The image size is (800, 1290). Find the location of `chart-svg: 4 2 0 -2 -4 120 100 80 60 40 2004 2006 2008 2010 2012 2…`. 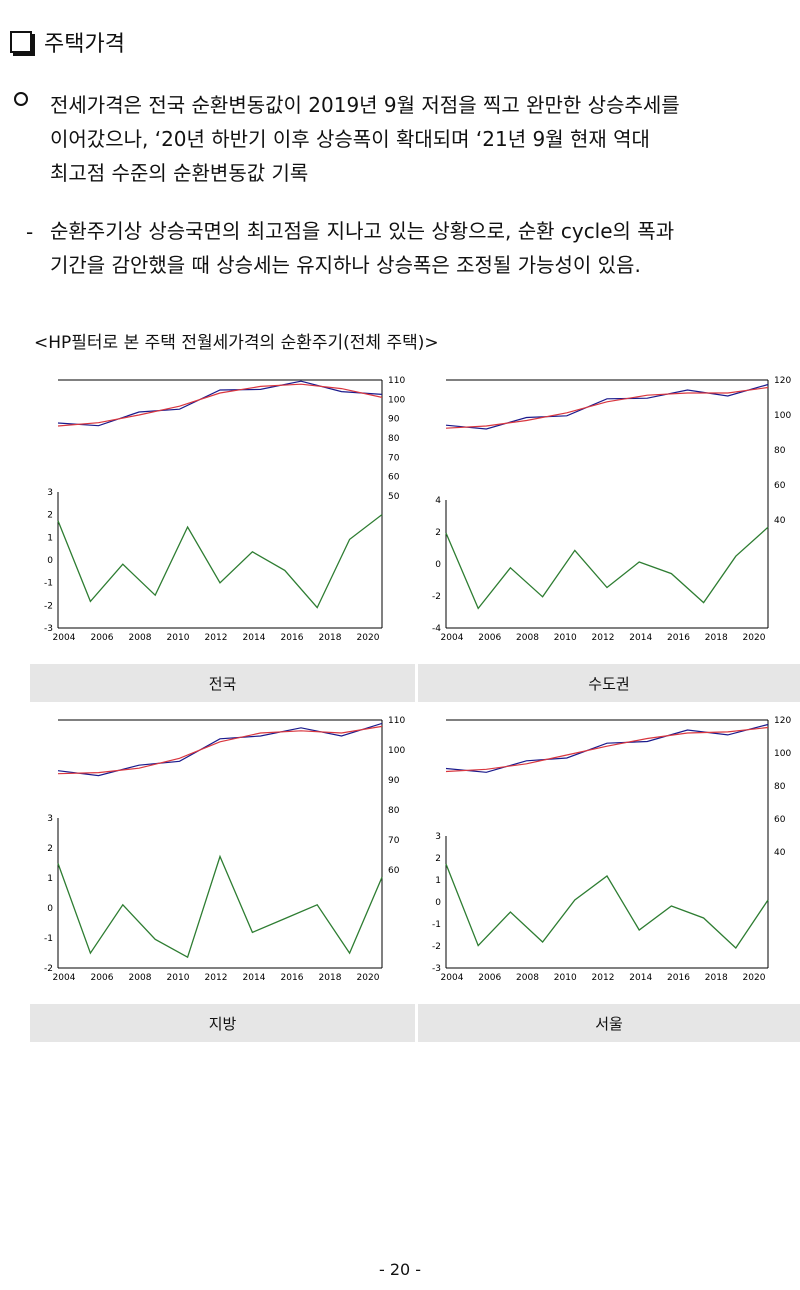

chart-svg: 4 2 0 -2 -4 120 100 80 60 40 2004 2006 2008 2010 2012 2… is located at coordinates (611, 509).